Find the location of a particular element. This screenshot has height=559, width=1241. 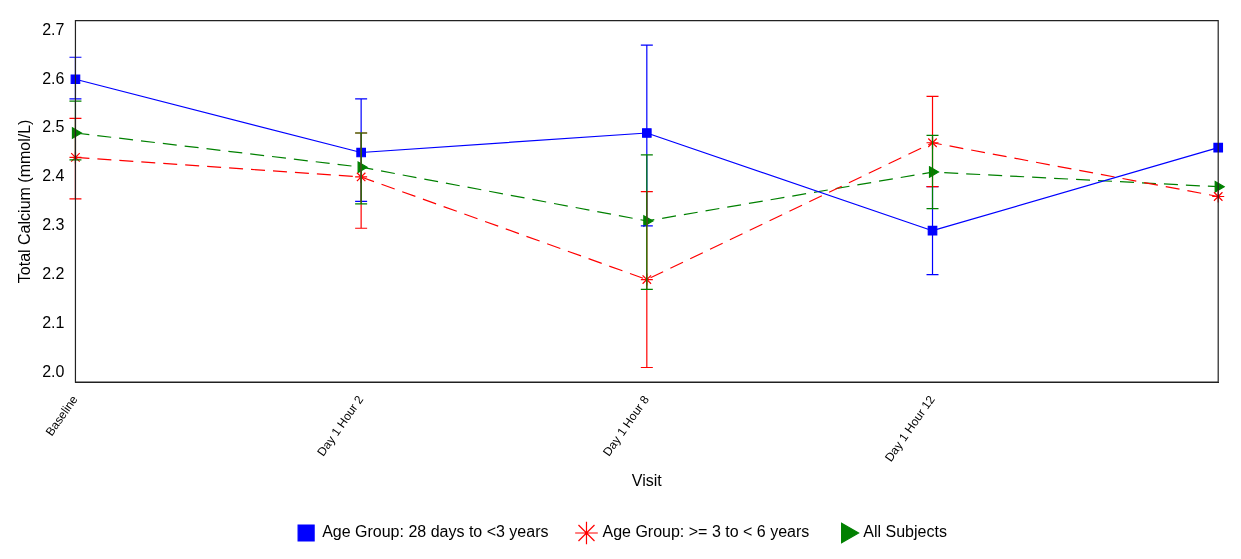

y-tick-label: 2.5 is located at coordinates (53, 127).